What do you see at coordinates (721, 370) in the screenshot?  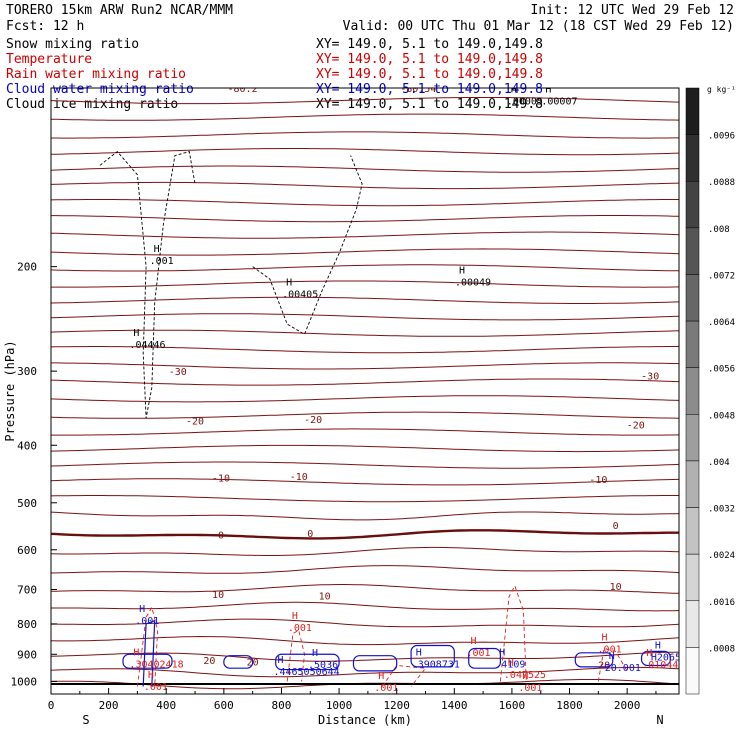 I see `colorbar-tick-label: .0056` at bounding box center [721, 370].